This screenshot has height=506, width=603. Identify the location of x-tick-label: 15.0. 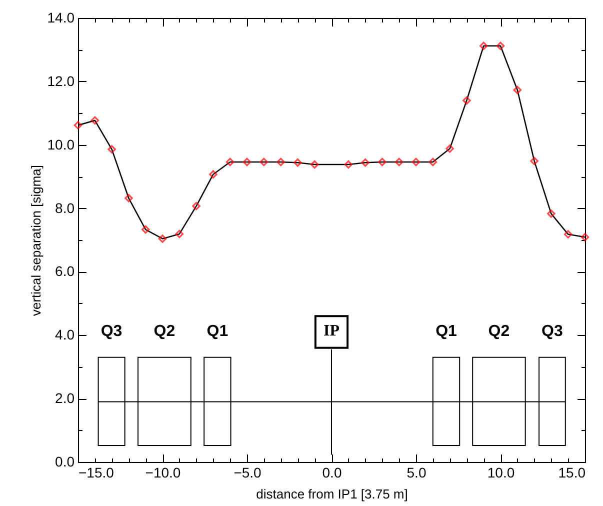
(572, 472).